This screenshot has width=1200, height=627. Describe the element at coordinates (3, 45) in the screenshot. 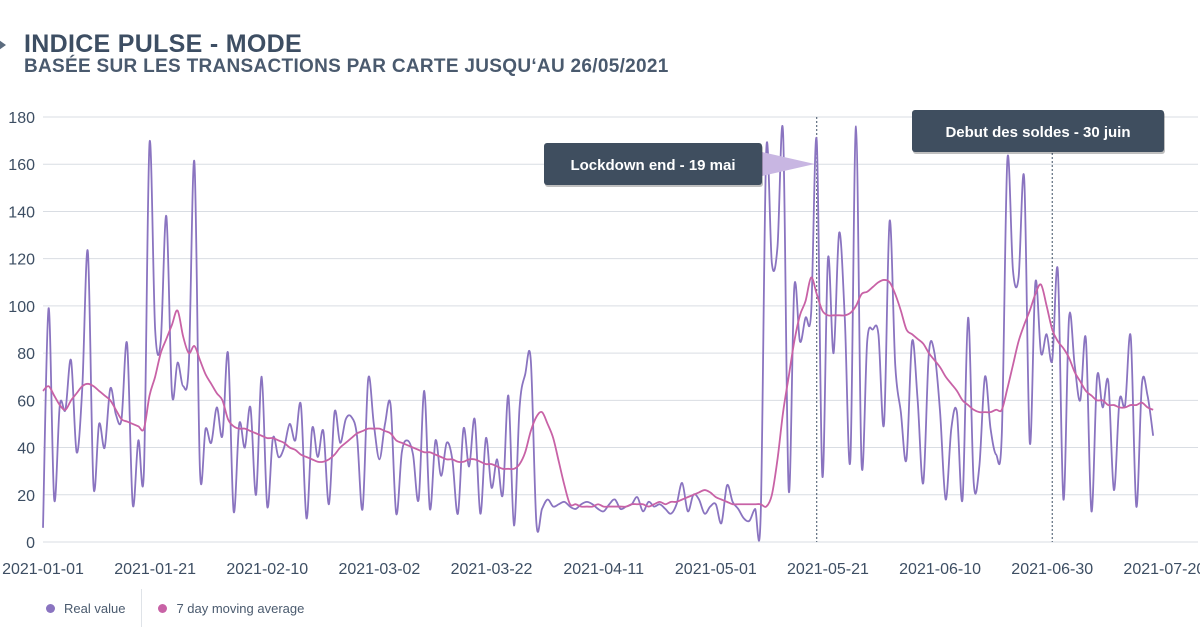

I see `title-marker-icon` at that location.